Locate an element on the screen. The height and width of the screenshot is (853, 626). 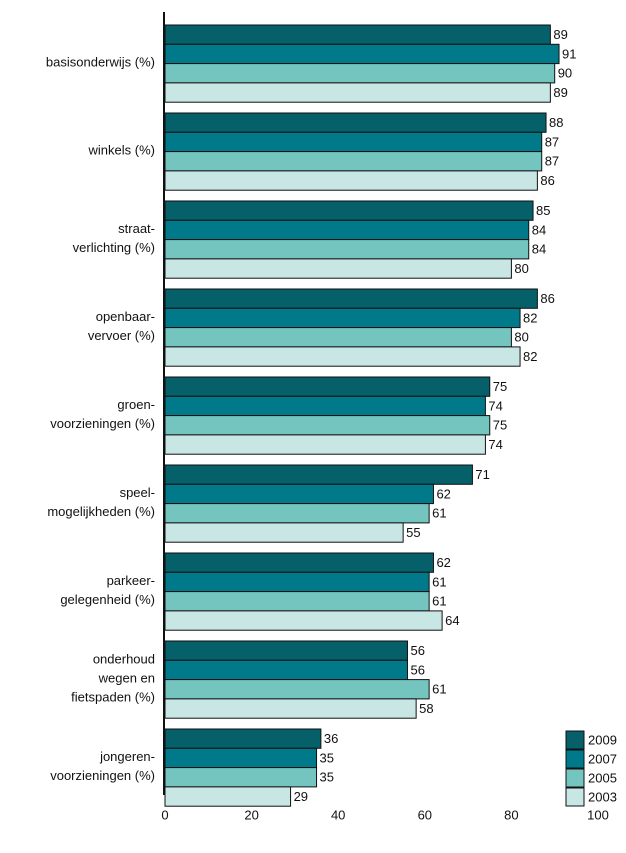
category-label: winkels (%) is located at coordinates (121, 150).